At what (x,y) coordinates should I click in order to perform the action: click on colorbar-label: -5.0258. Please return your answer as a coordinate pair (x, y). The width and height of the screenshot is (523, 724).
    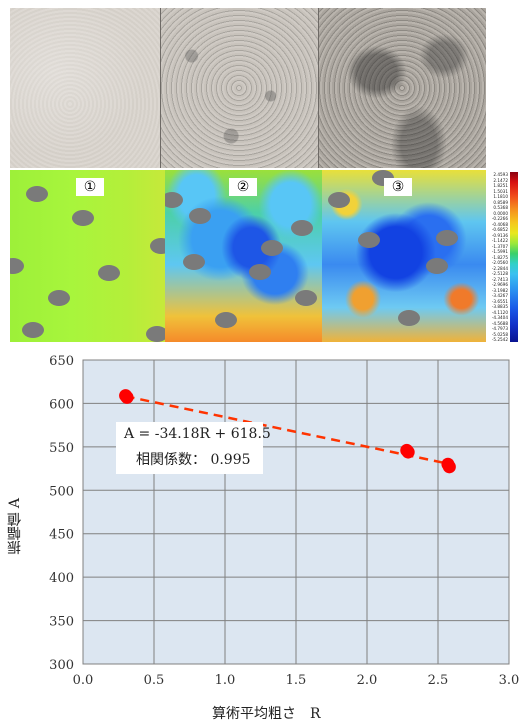
    Looking at the image, I should click on (499, 334).